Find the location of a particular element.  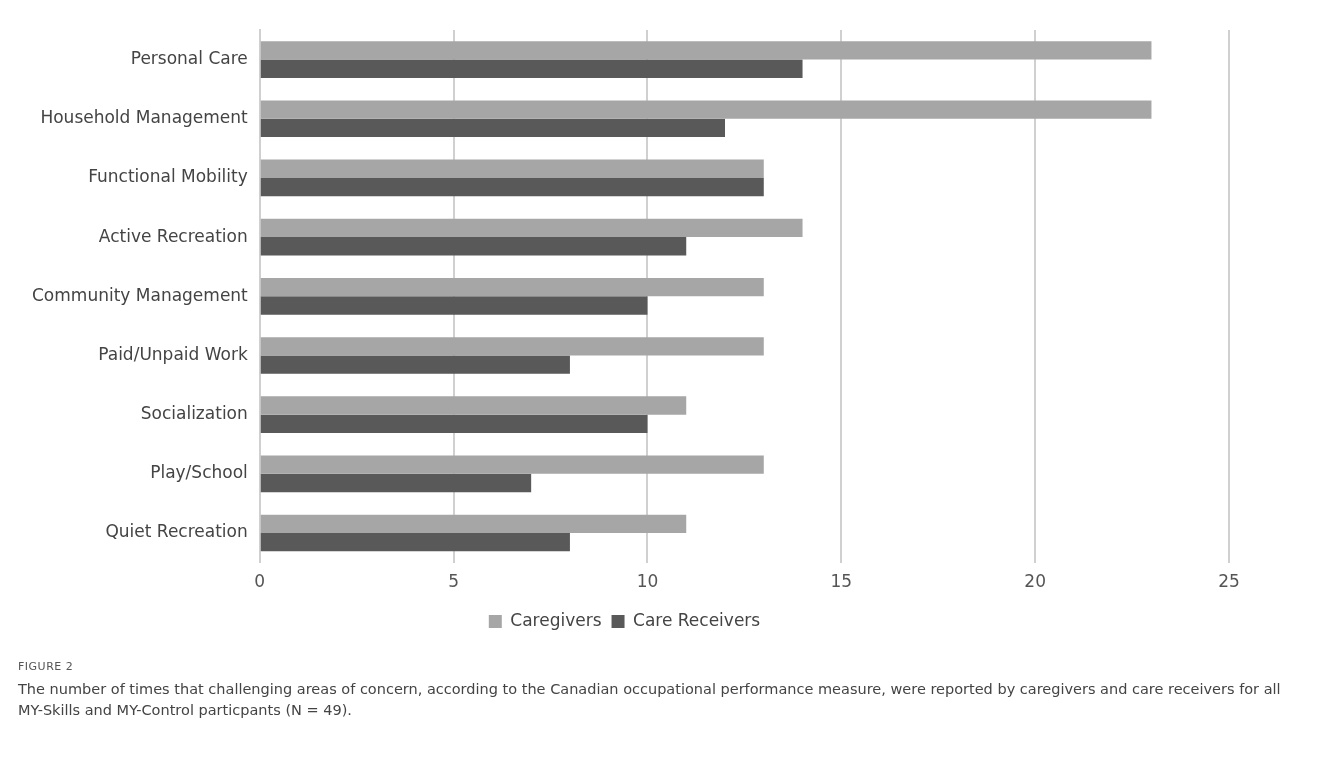

y-tick-label: Play/School is located at coordinates (199, 472).